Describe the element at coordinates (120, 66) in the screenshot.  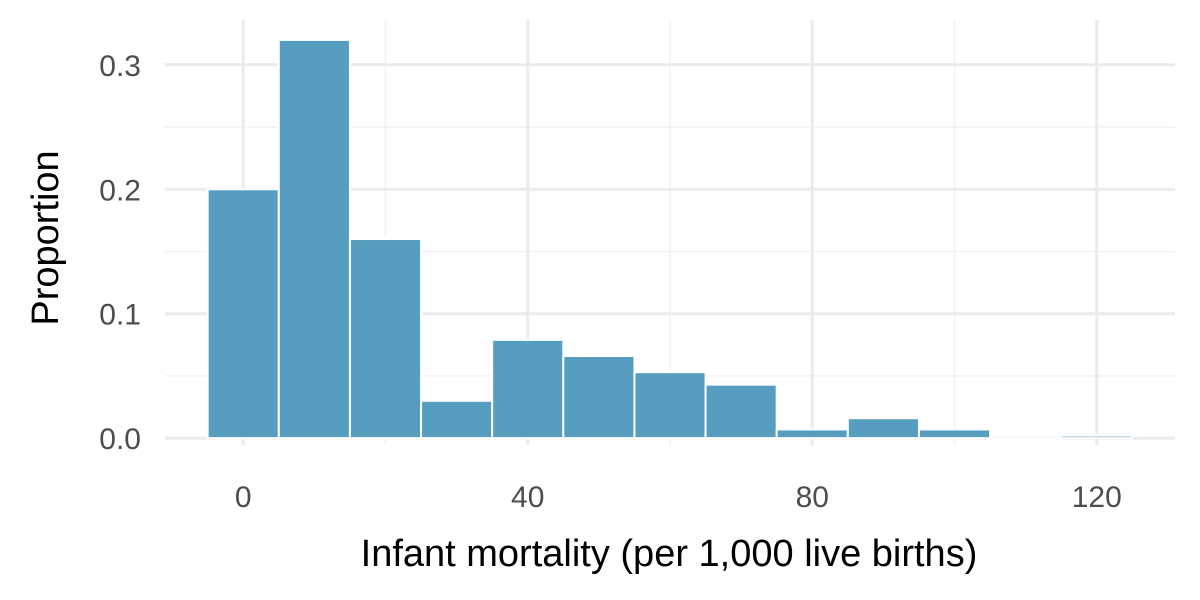
I see `y-tick-label: 0.3` at that location.